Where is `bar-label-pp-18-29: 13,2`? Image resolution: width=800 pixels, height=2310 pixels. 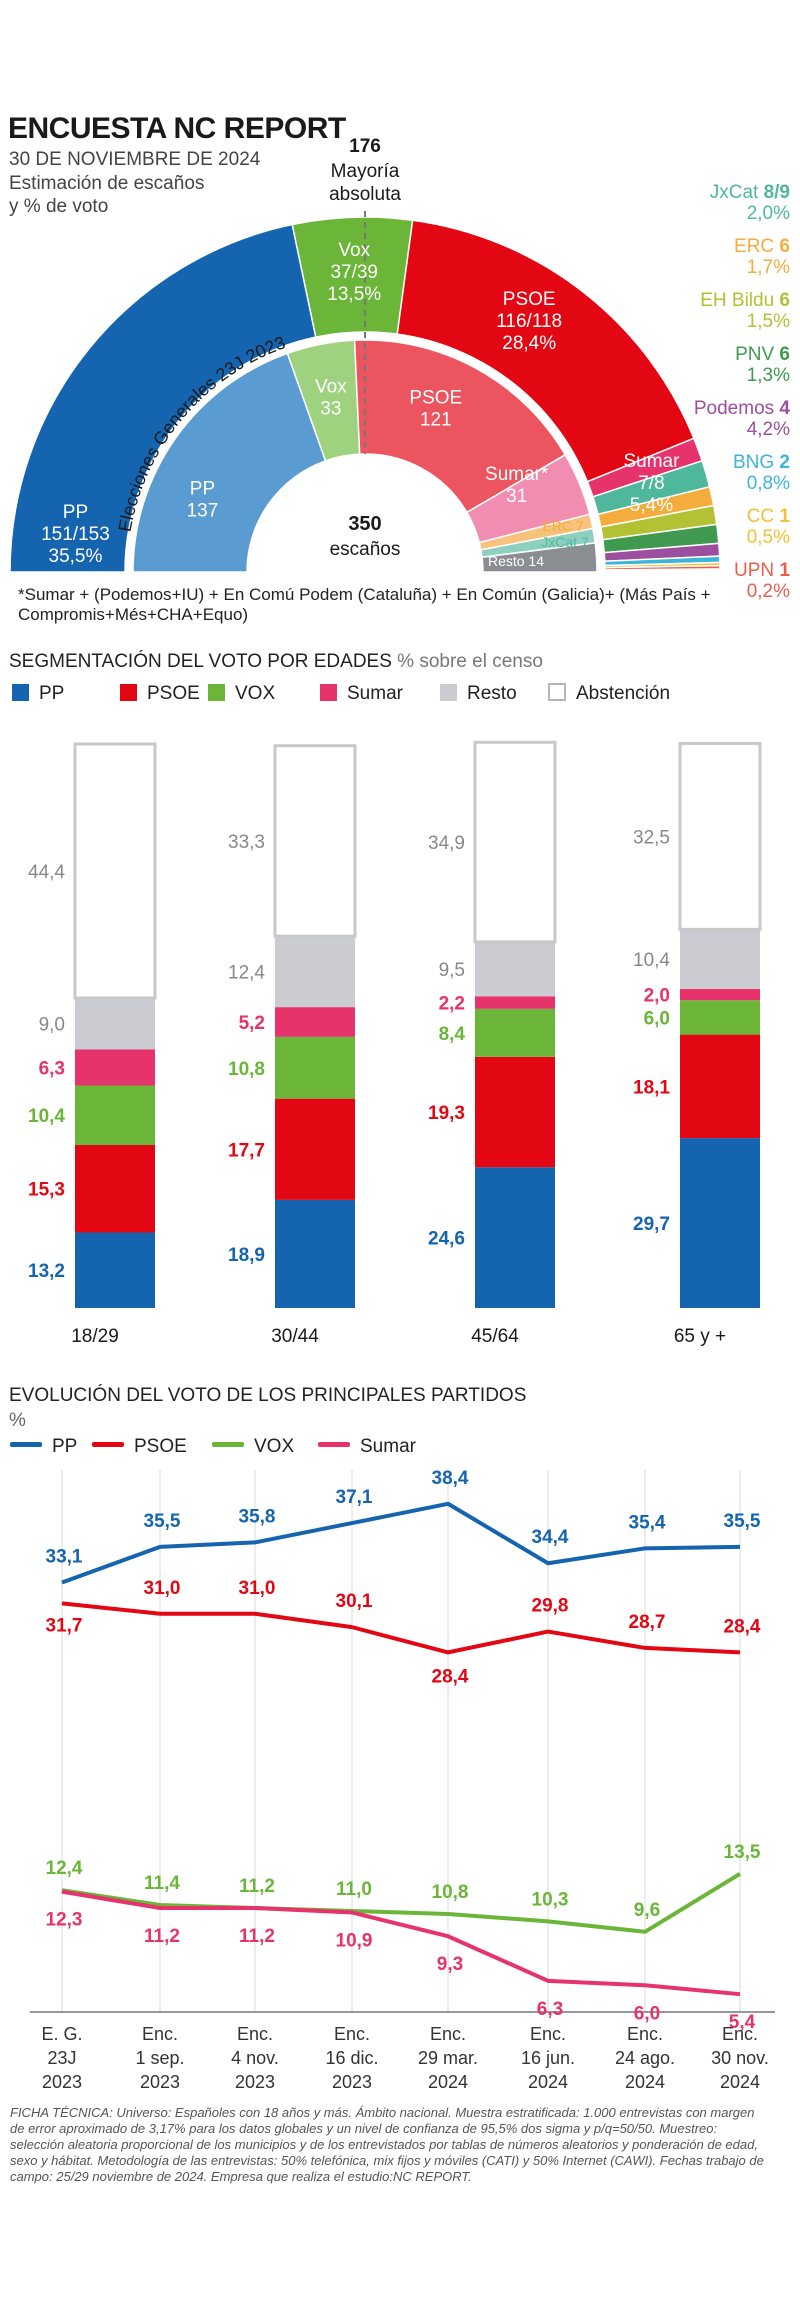 bar-label-pp-18-29: 13,2 is located at coordinates (46, 1271).